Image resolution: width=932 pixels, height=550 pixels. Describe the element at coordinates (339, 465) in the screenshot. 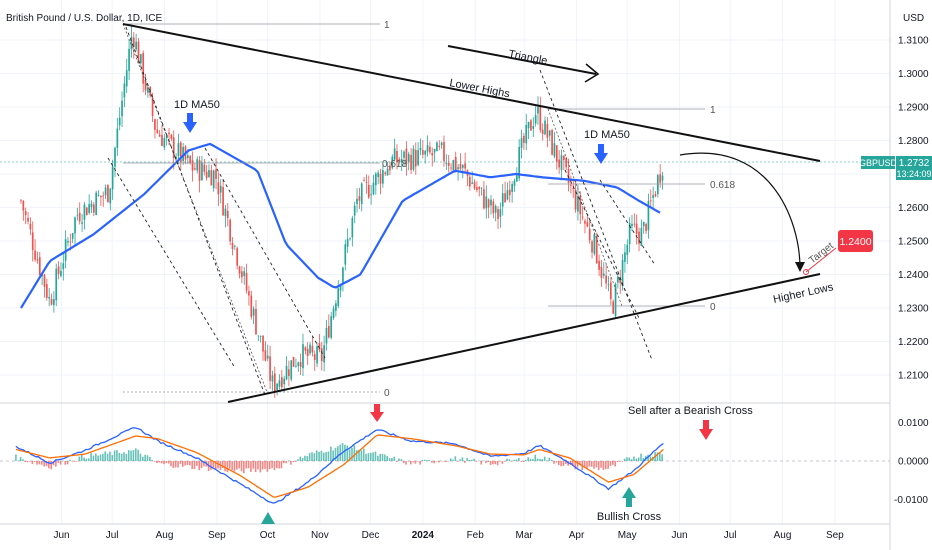

I see `macd-line` at that location.